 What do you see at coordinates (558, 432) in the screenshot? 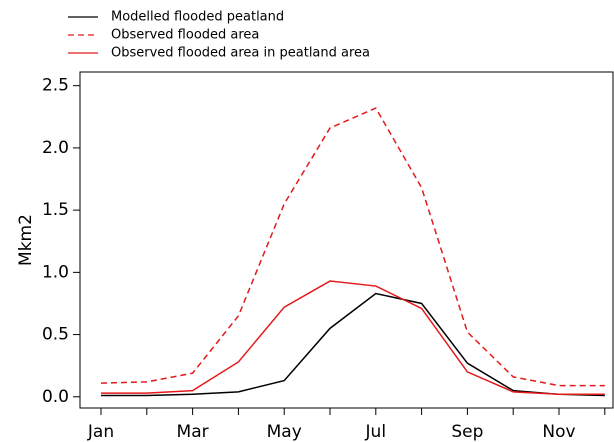
I see `x-tick-label: Nov` at bounding box center [558, 432].